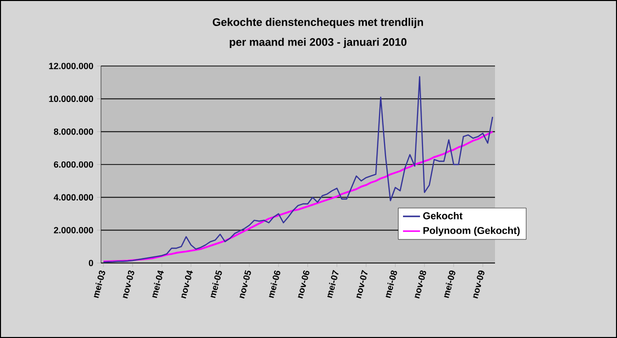 This screenshot has width=617, height=338. What do you see at coordinates (91, 263) in the screenshot?
I see `y-tick-label: 0` at bounding box center [91, 263].